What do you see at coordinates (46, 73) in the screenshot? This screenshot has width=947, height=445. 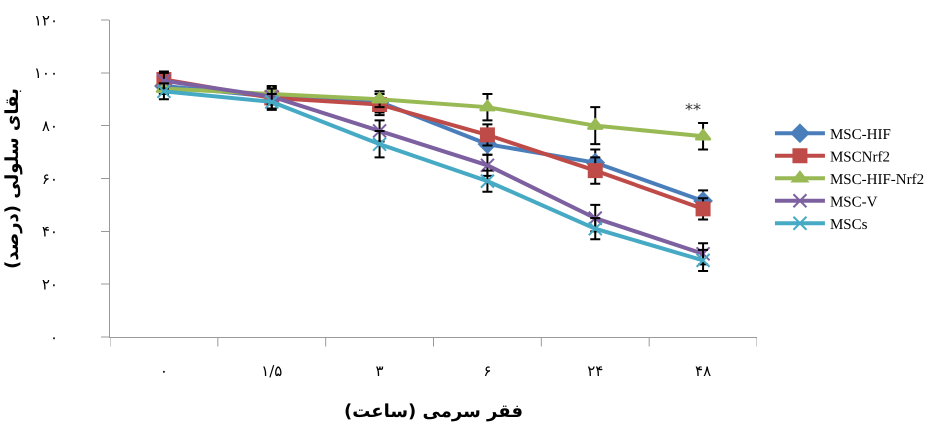 I see `y-tick-label: ۱۰۰` at bounding box center [46, 73].